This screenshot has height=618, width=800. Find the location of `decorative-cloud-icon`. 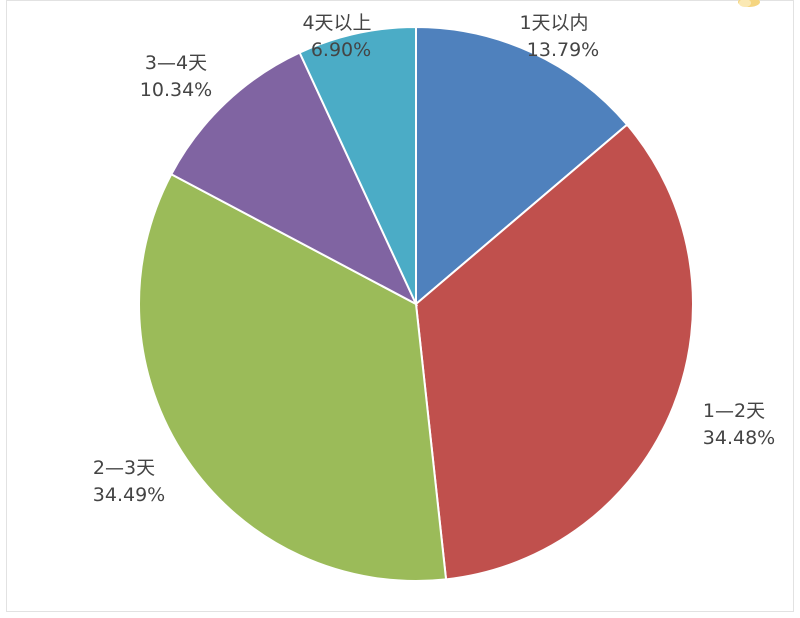

decorative-cloud-icon is located at coordinates (749, 3).